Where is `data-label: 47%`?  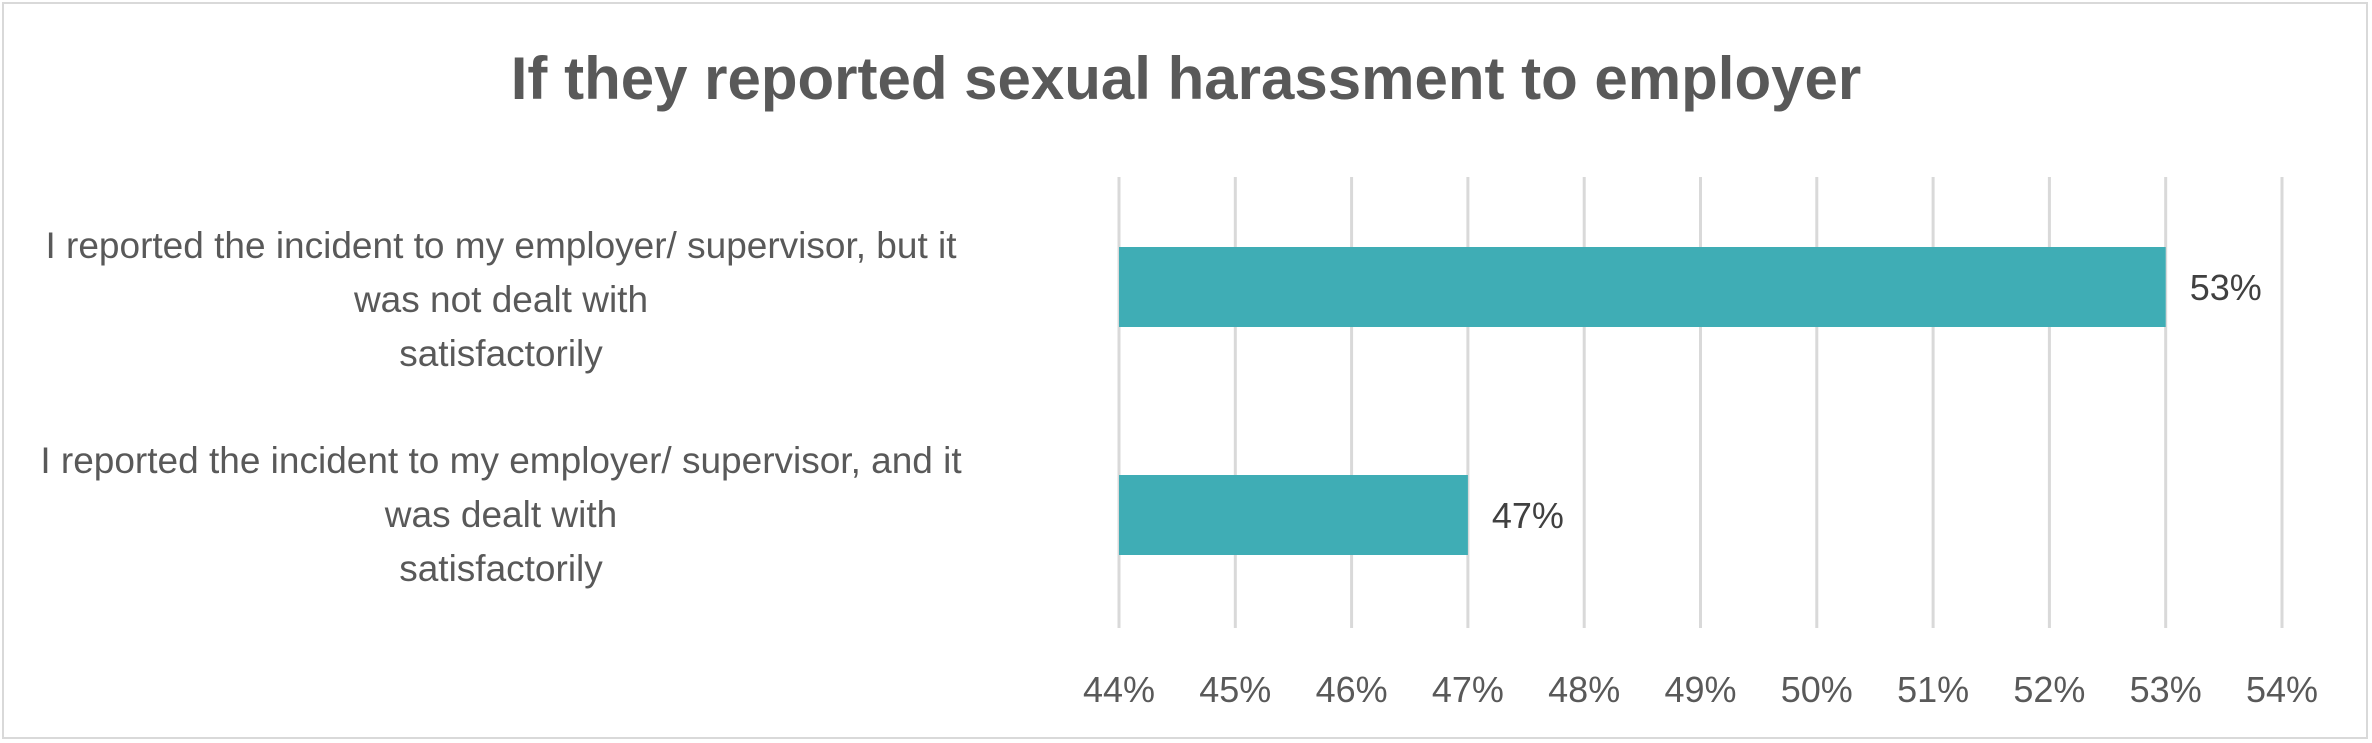 data-label: 47% is located at coordinates (1528, 515).